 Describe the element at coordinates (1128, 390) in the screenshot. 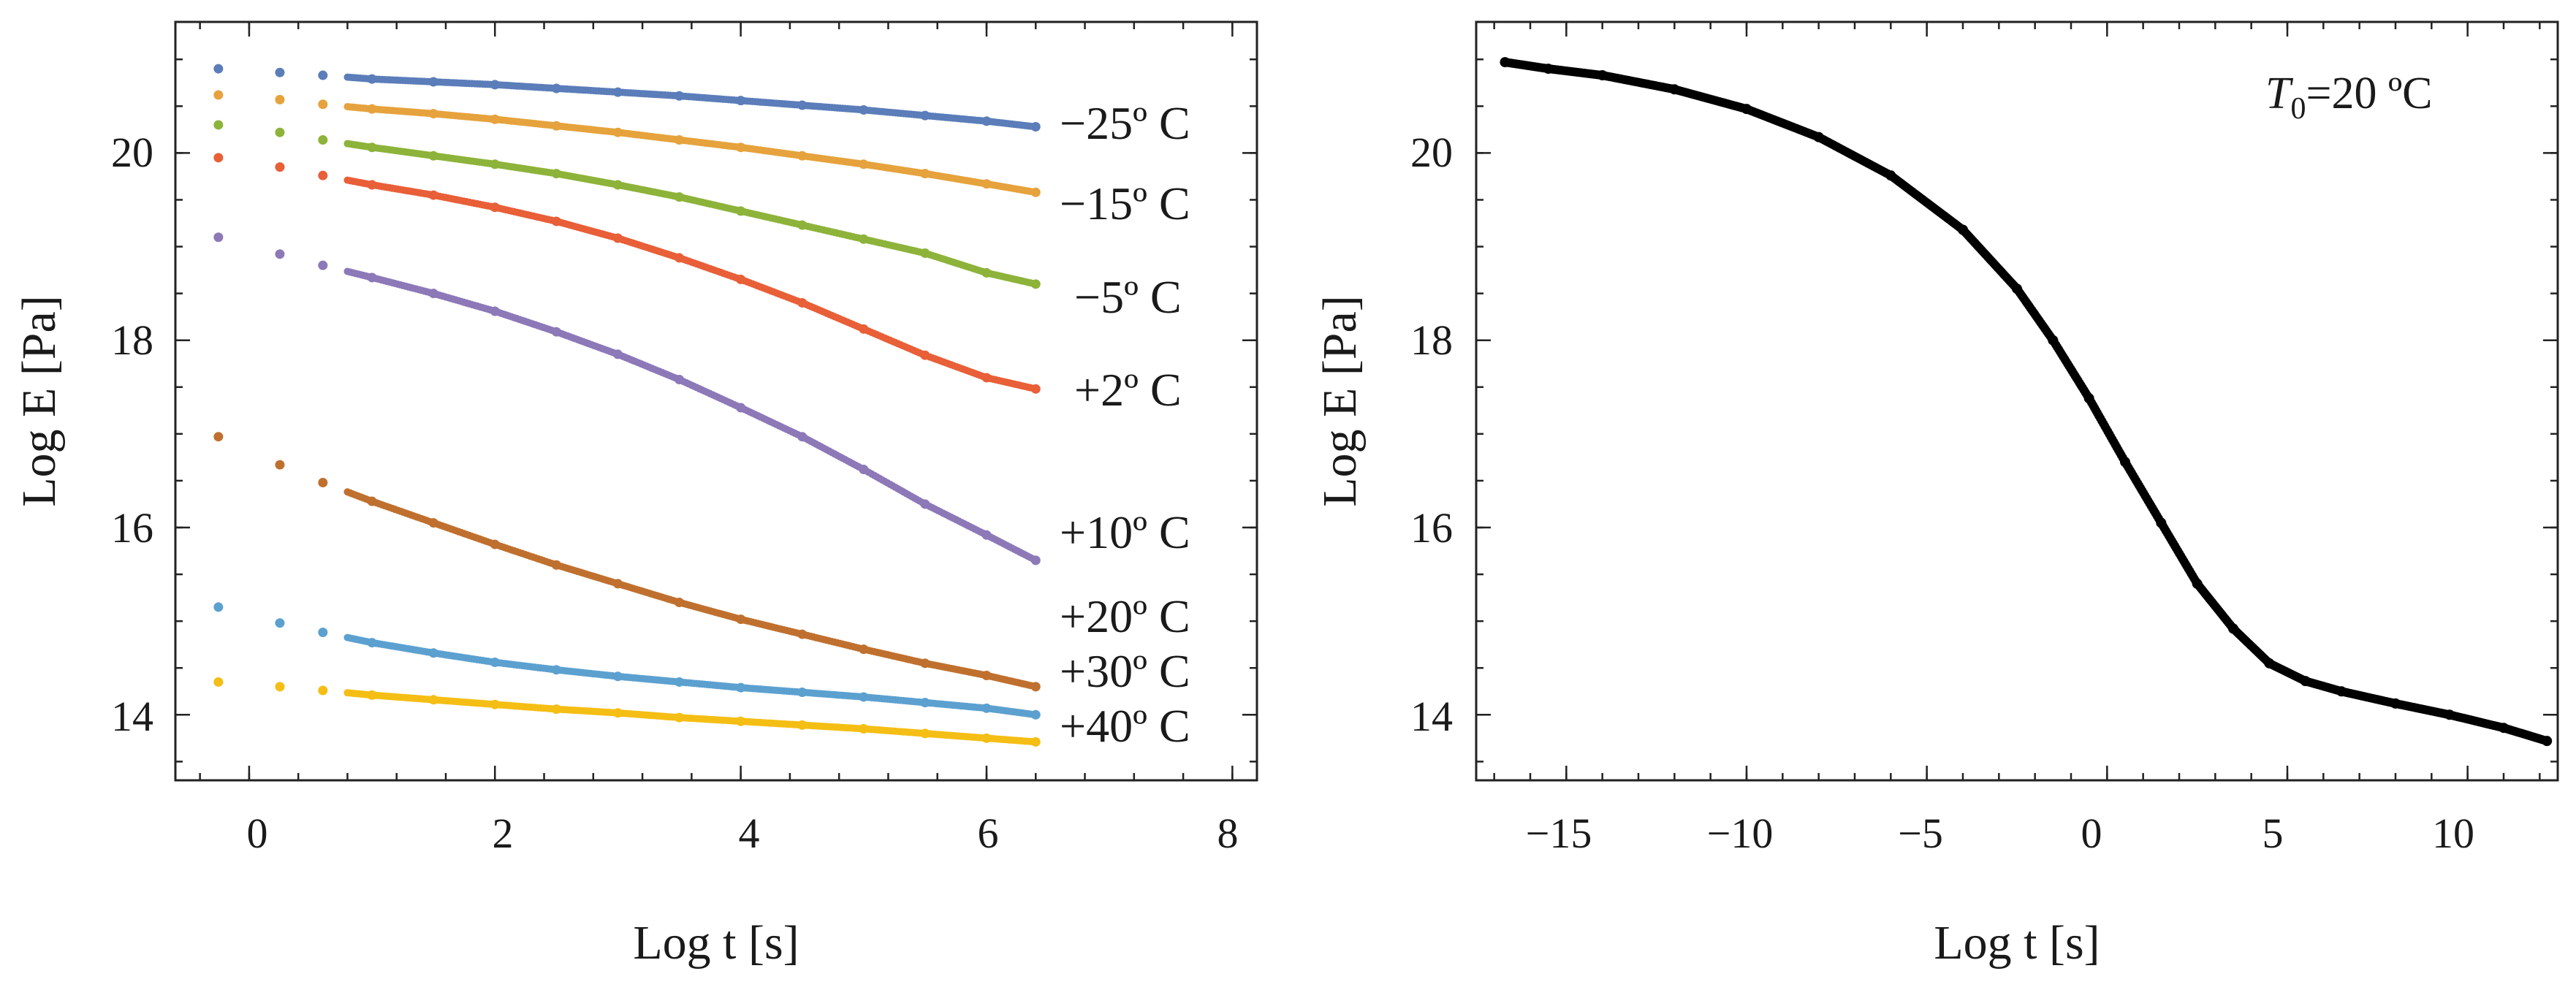

I see `series-label-plus2: +2º C` at that location.